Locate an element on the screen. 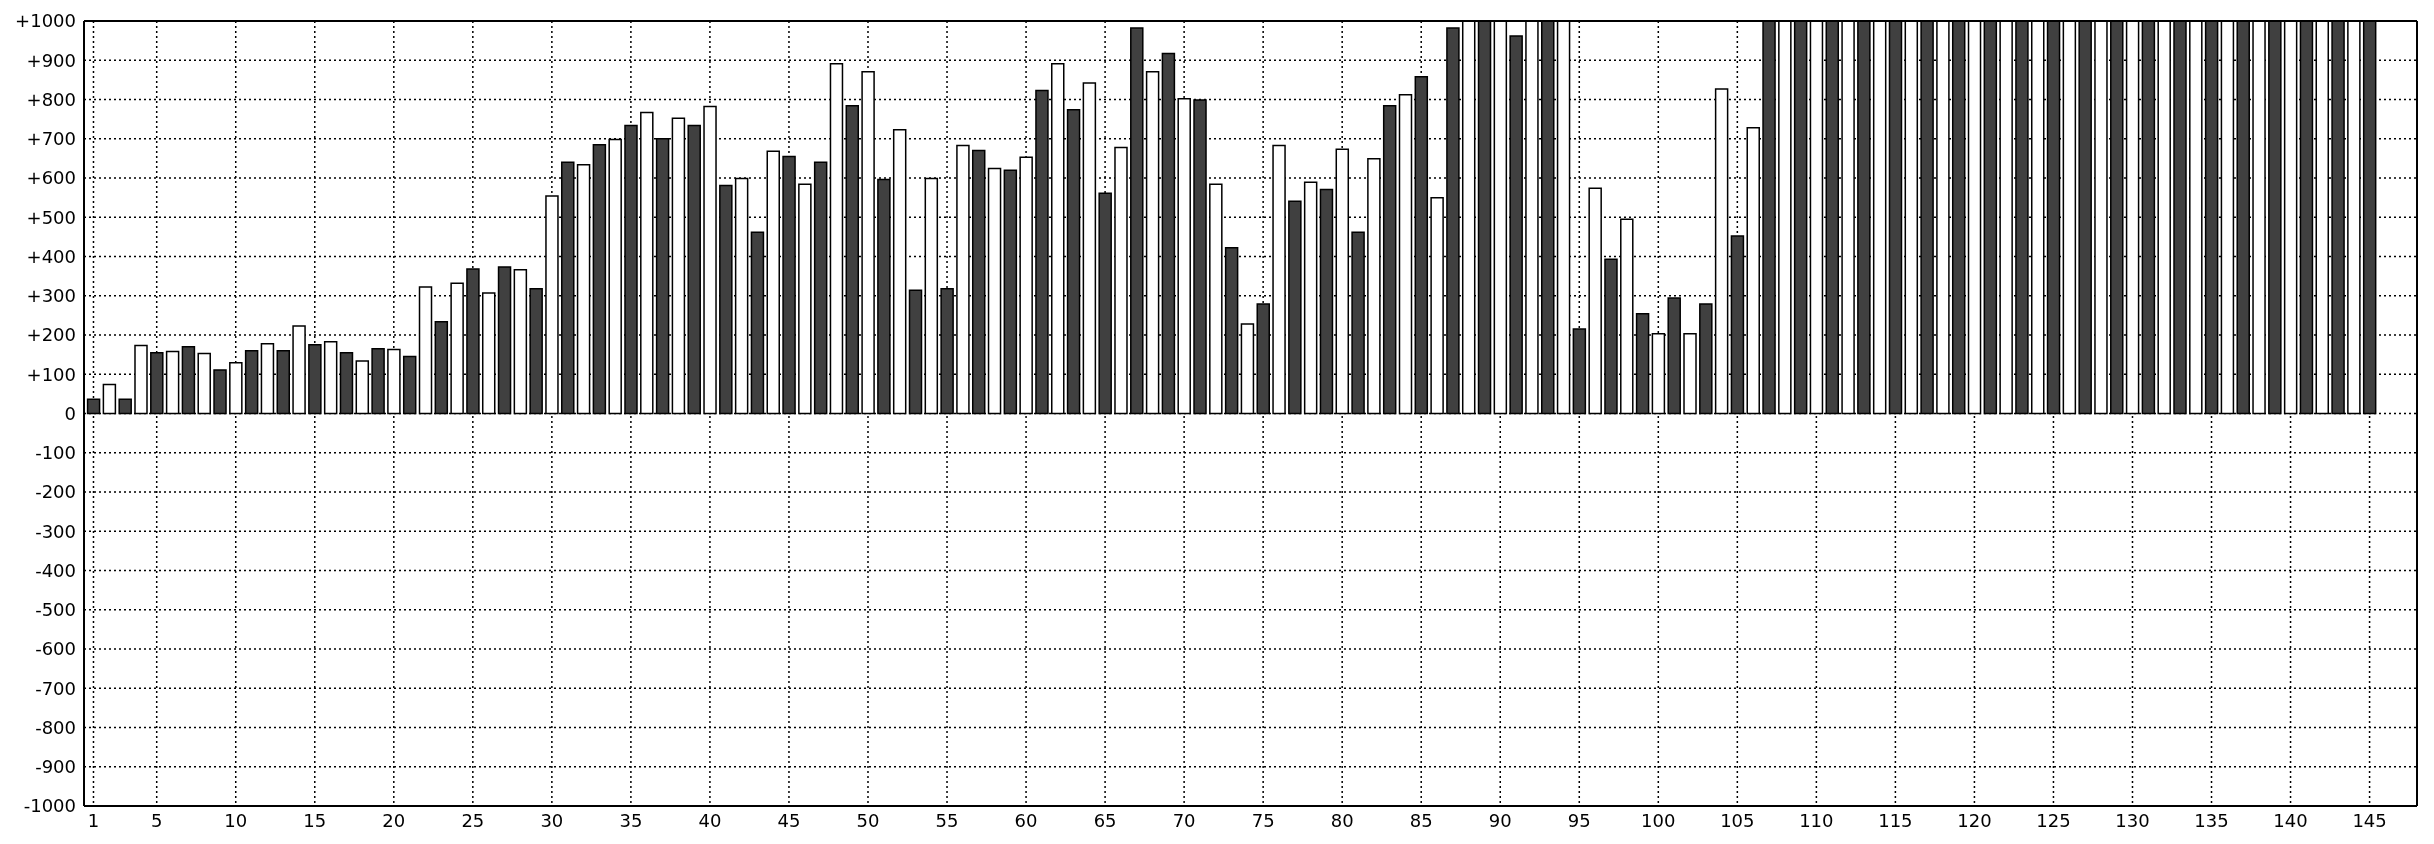 This screenshot has height=844, width=2434. x-tick-label: 1 is located at coordinates (93, 820).